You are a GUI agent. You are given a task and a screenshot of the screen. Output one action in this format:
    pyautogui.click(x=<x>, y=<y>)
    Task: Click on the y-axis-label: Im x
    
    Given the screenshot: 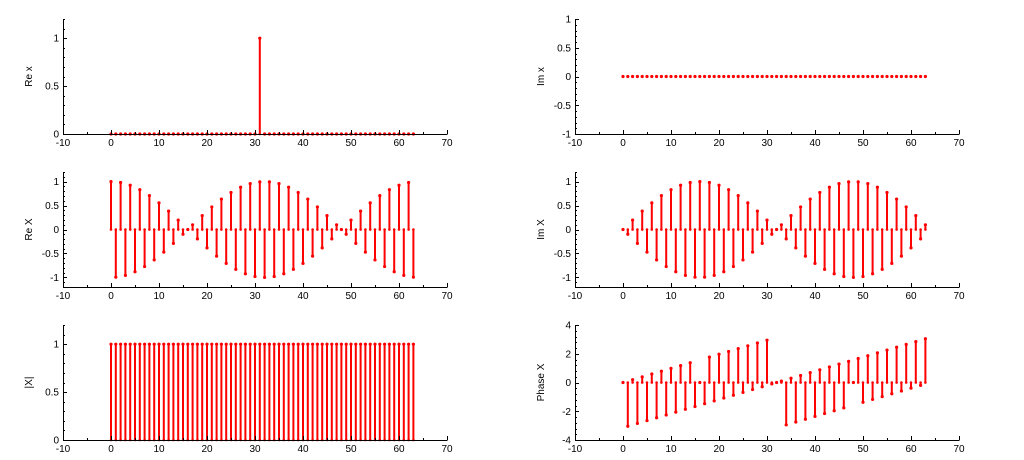 What is the action you would take?
    pyautogui.click(x=541, y=76)
    